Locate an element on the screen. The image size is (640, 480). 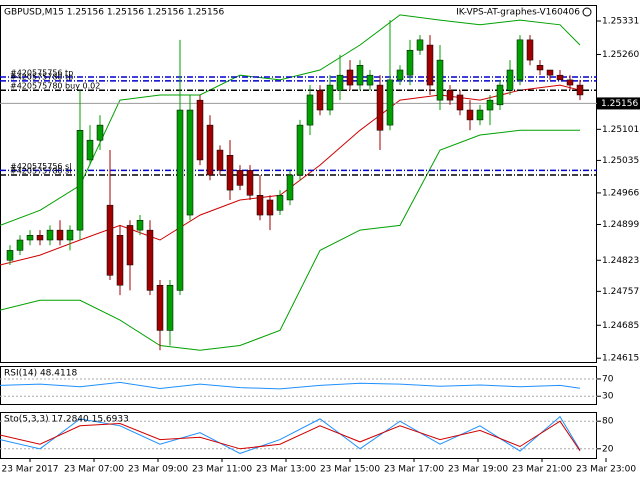
y-tick-label: 1.24757 is located at coordinates (620, 292).